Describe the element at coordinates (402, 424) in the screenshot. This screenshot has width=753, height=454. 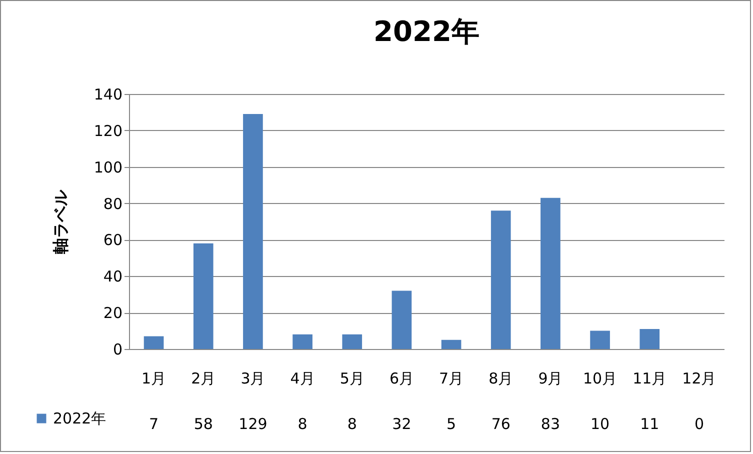
I see `data-label: 32` at that location.